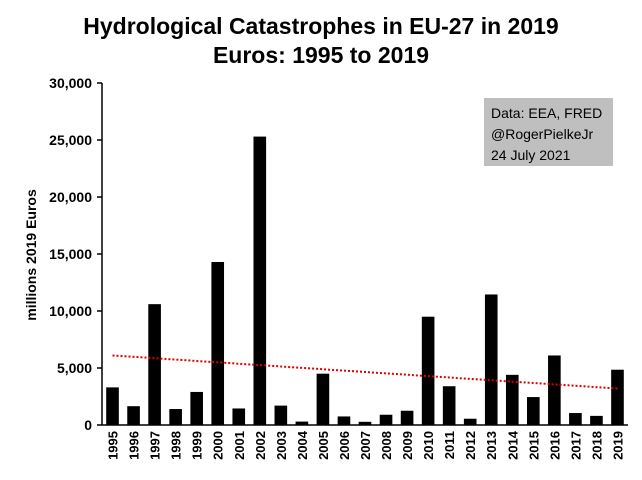  Describe the element at coordinates (112, 406) in the screenshot. I see `bar-1995` at that location.